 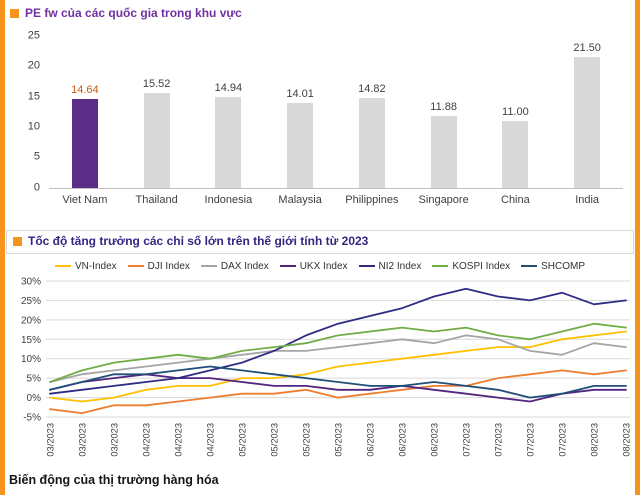 What do you see at coordinates (34, 398) in the screenshot?
I see `growth-y-tick: 0%` at bounding box center [34, 398].